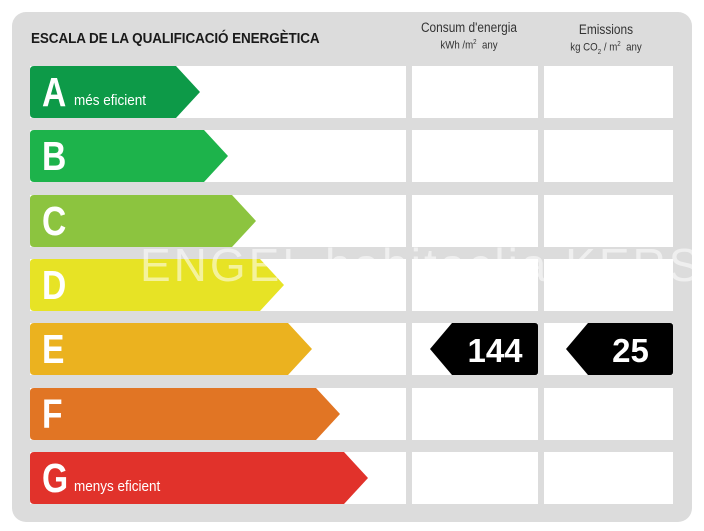  Describe the element at coordinates (110, 100) in the screenshot. I see `rating-subtitle: més eficient` at that location.